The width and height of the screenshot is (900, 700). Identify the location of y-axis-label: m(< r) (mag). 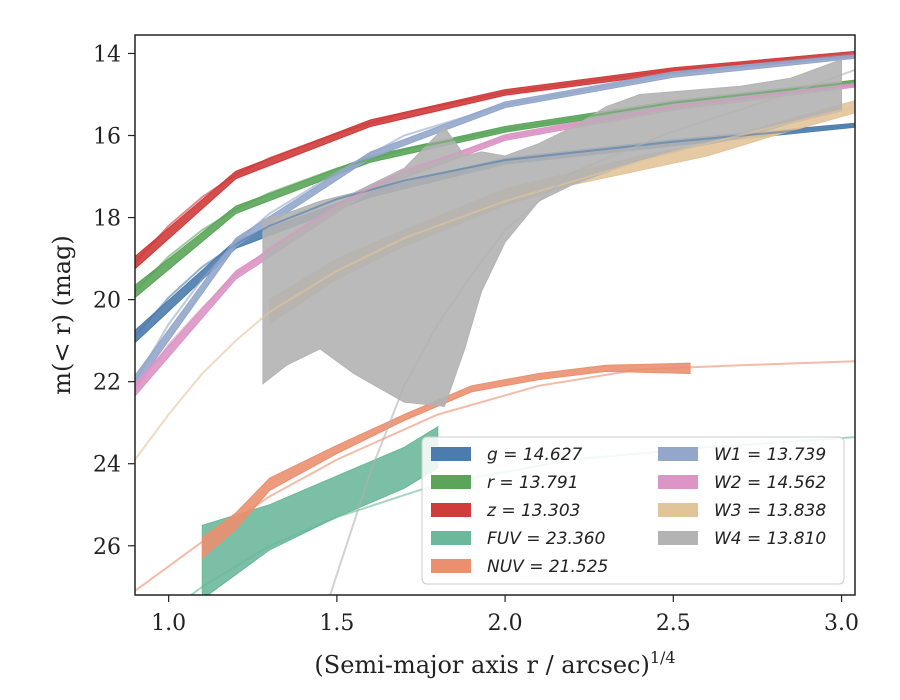
(62, 314).